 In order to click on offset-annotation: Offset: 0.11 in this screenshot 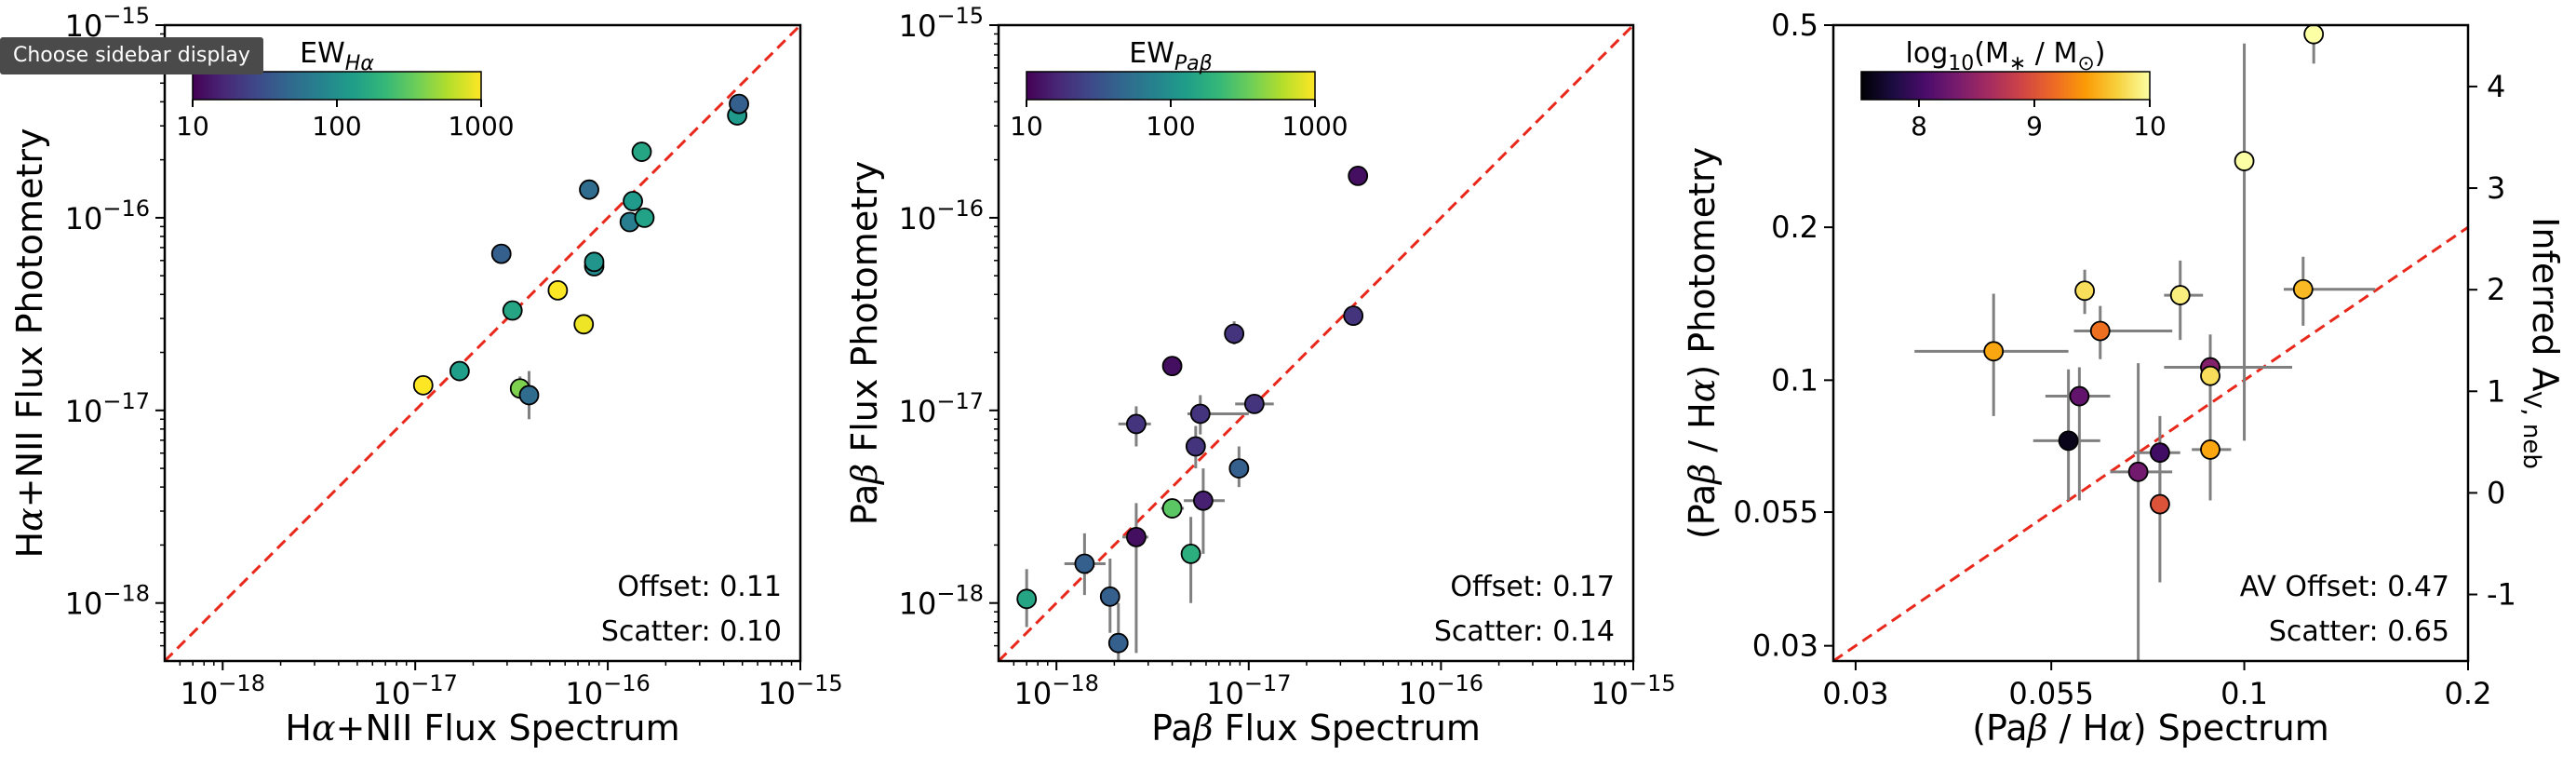, I will do `click(699, 587)`.